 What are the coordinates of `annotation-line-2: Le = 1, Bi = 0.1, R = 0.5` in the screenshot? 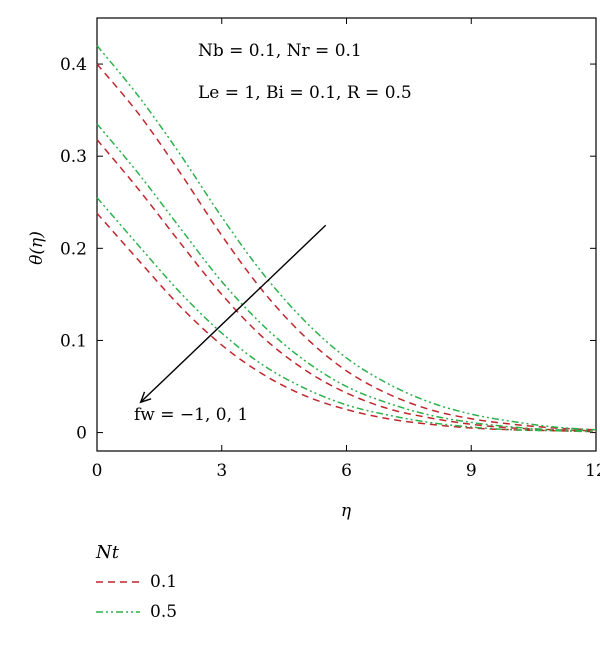 It's located at (305, 93).